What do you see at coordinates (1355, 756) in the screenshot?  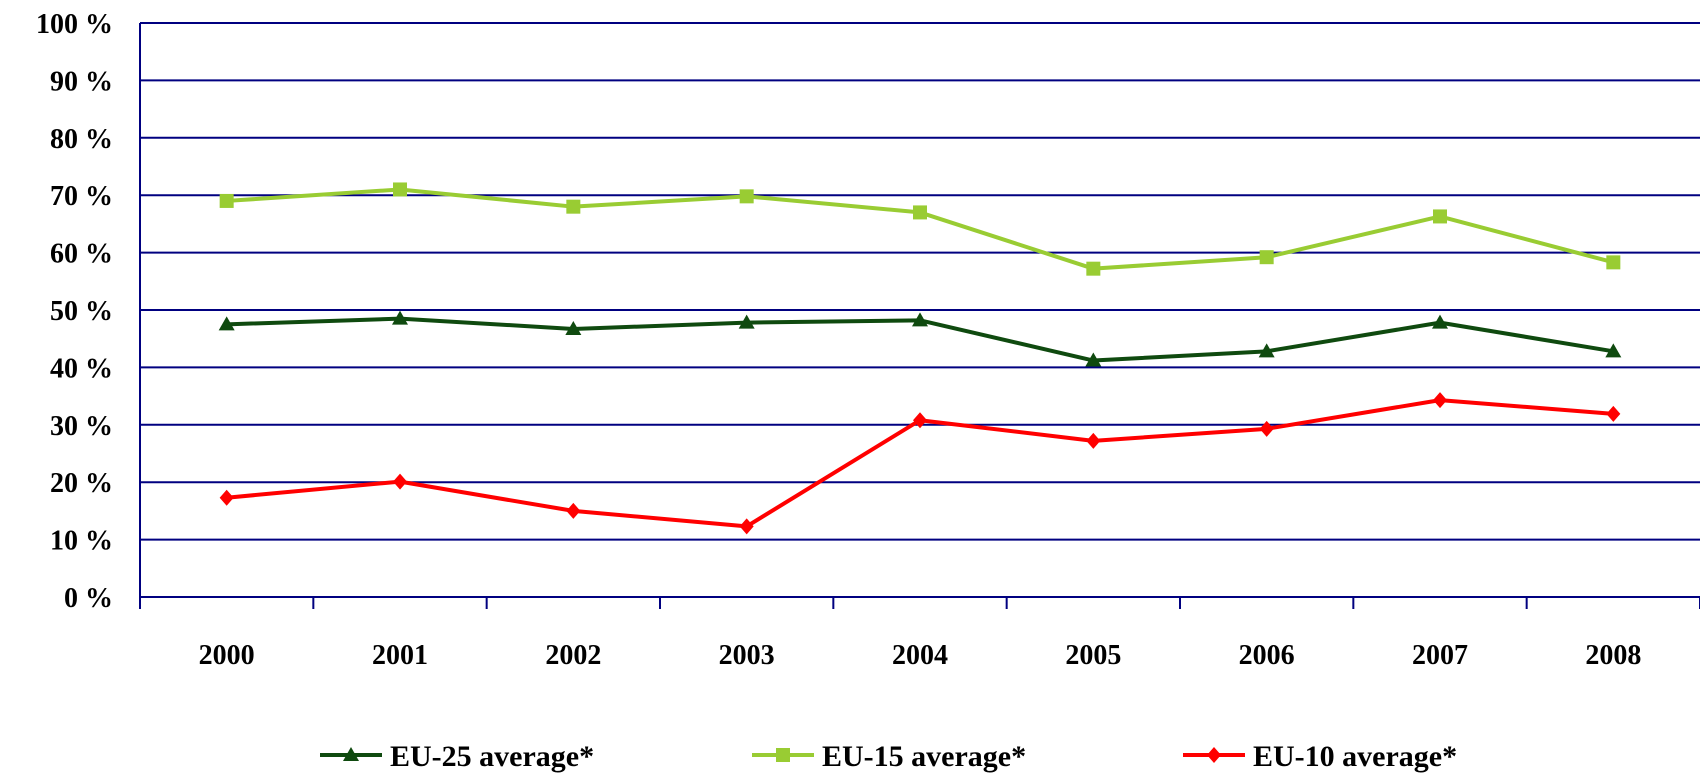 I see `legend-label: EU-10 average*` at bounding box center [1355, 756].